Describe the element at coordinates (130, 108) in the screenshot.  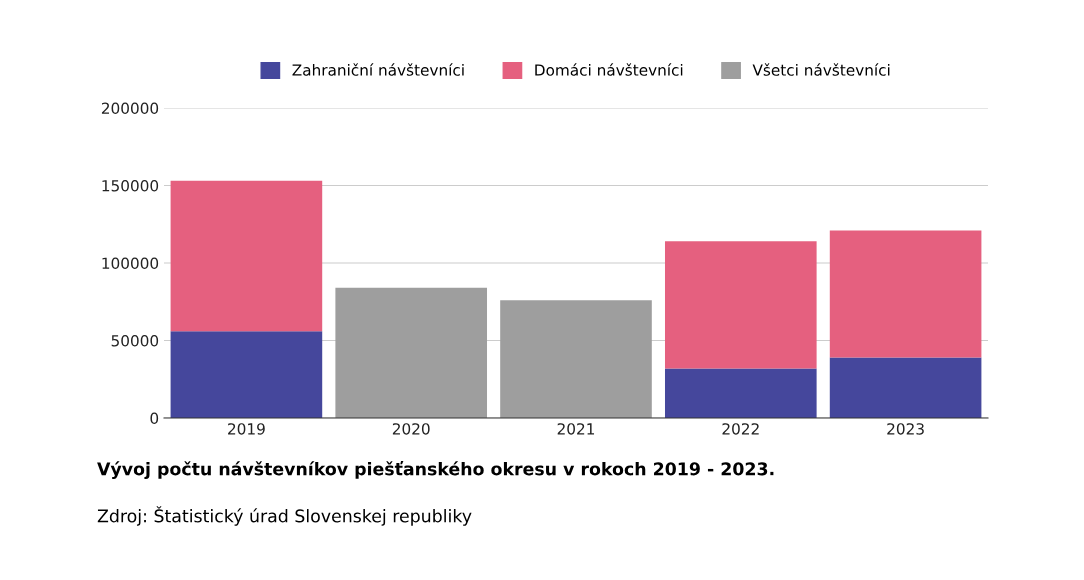
I see `y-tick-label: 200000` at that location.